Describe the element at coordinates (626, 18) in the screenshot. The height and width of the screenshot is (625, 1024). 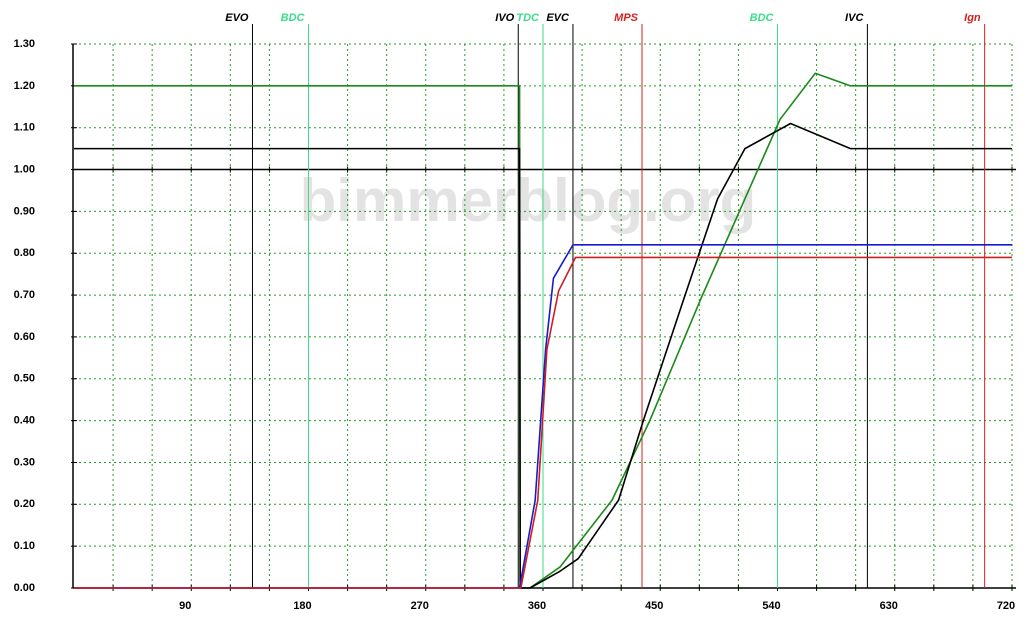
I see `event-label: MPS` at that location.